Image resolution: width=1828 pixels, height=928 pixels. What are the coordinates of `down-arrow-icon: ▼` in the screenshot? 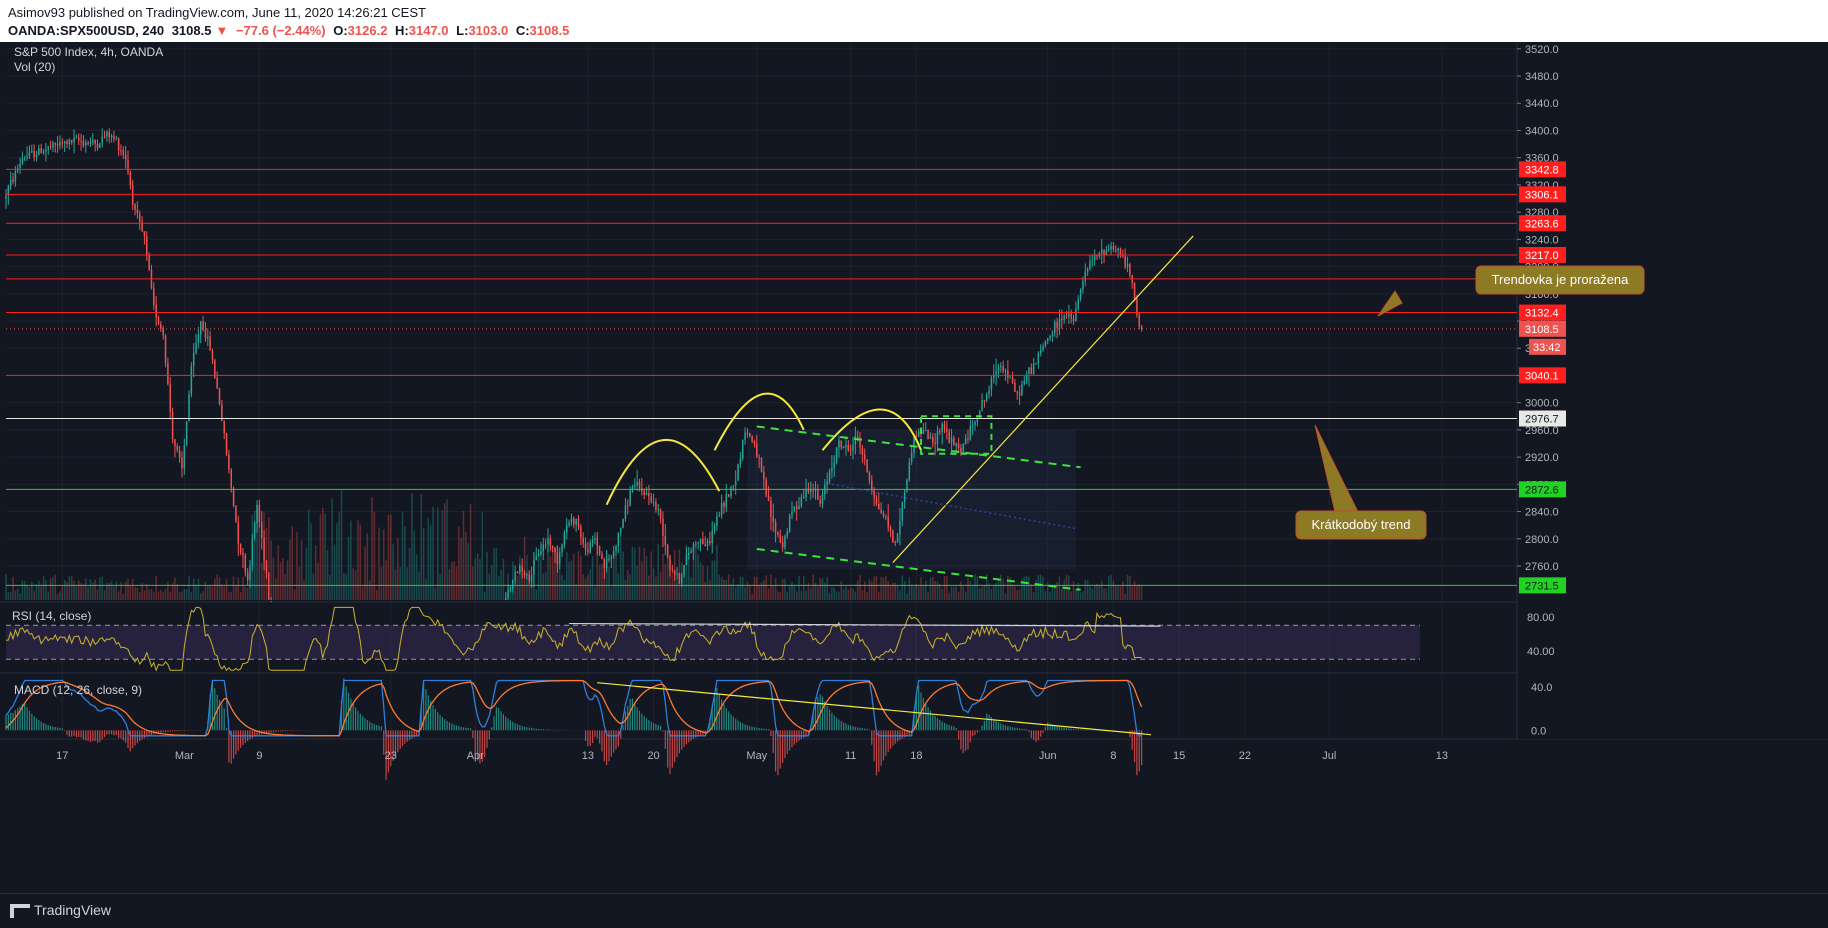 It's located at (222, 30).